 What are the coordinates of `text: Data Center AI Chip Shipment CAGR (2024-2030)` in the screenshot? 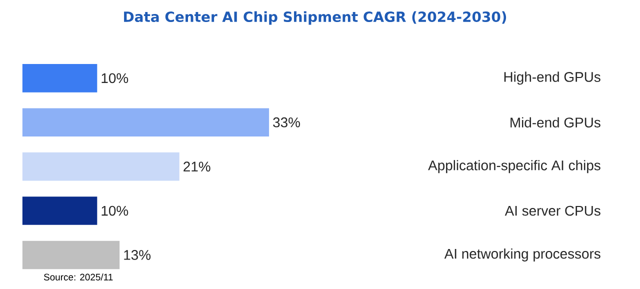 It's located at (315, 18).